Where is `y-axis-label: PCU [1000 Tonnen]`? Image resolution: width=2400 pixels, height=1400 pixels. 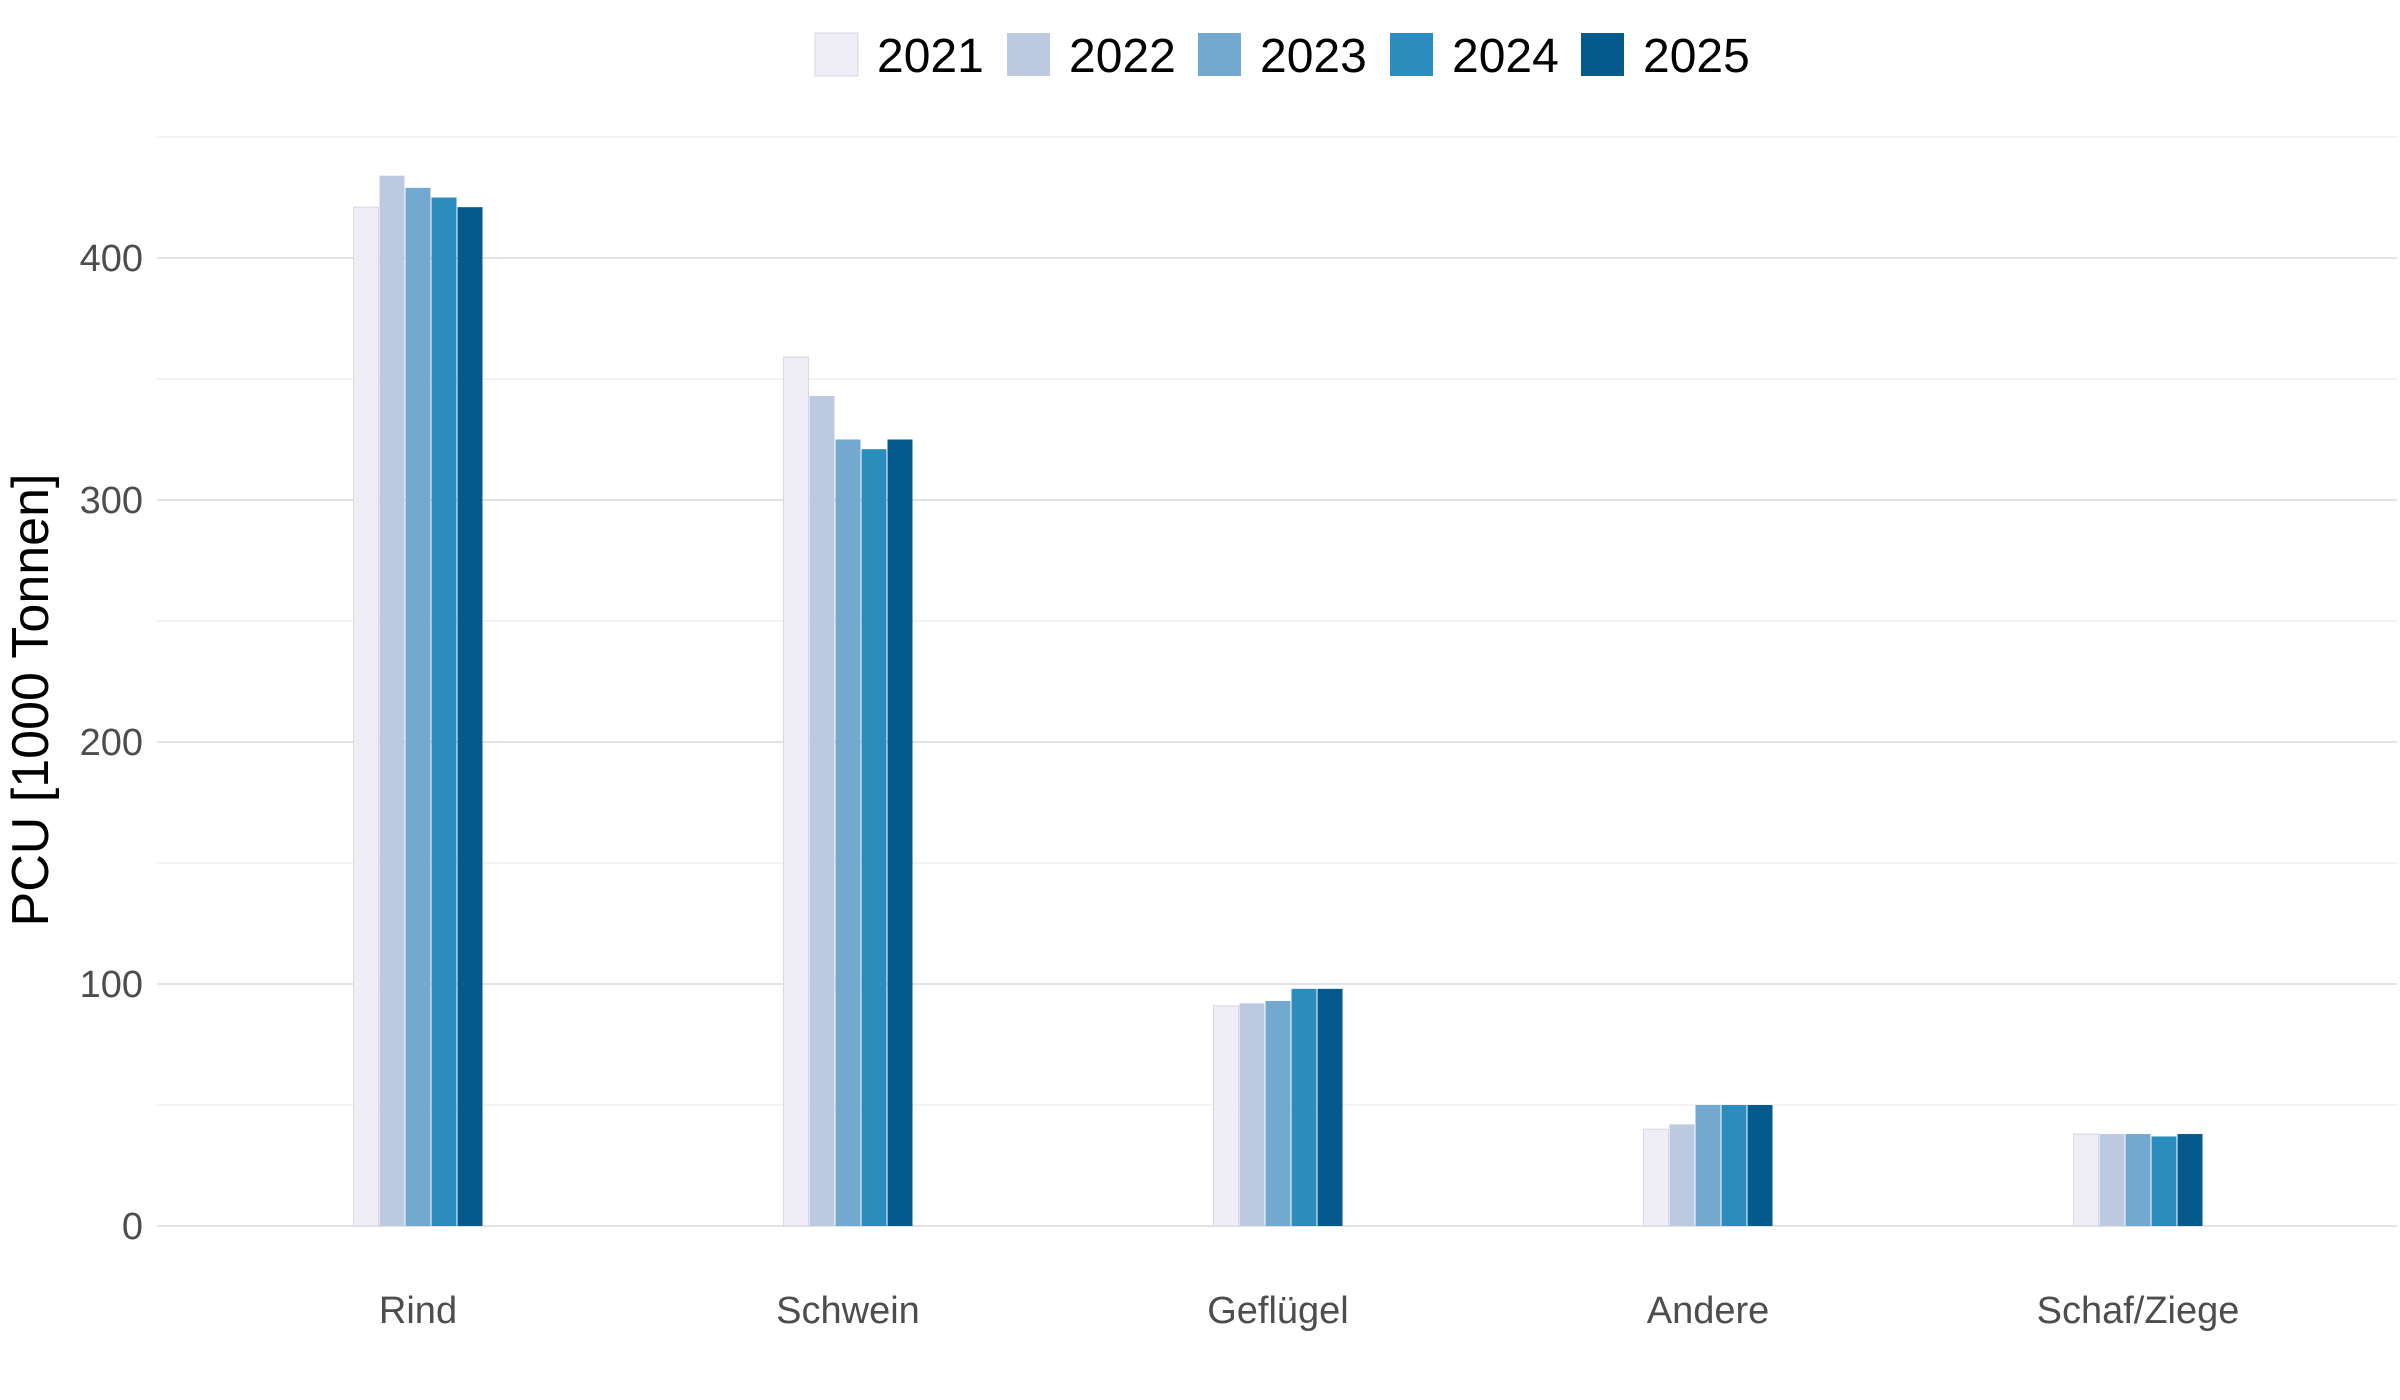 y-axis-label: PCU [1000 Tonnen] is located at coordinates (31, 700).